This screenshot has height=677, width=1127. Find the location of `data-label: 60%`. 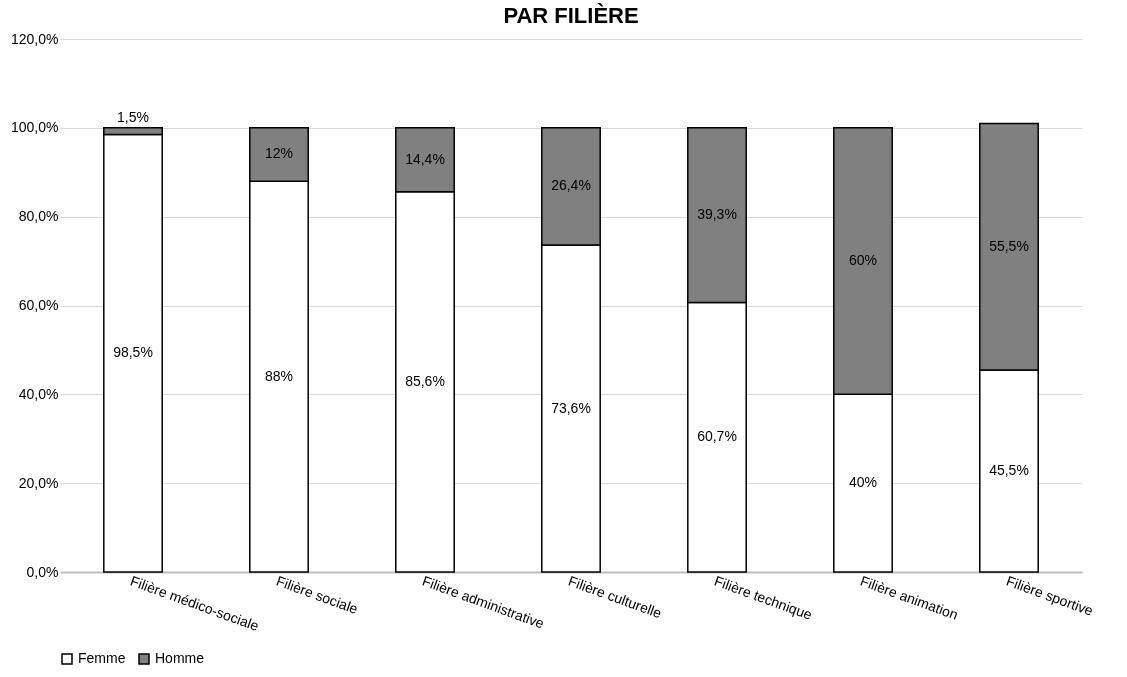

data-label: 60% is located at coordinates (863, 260).